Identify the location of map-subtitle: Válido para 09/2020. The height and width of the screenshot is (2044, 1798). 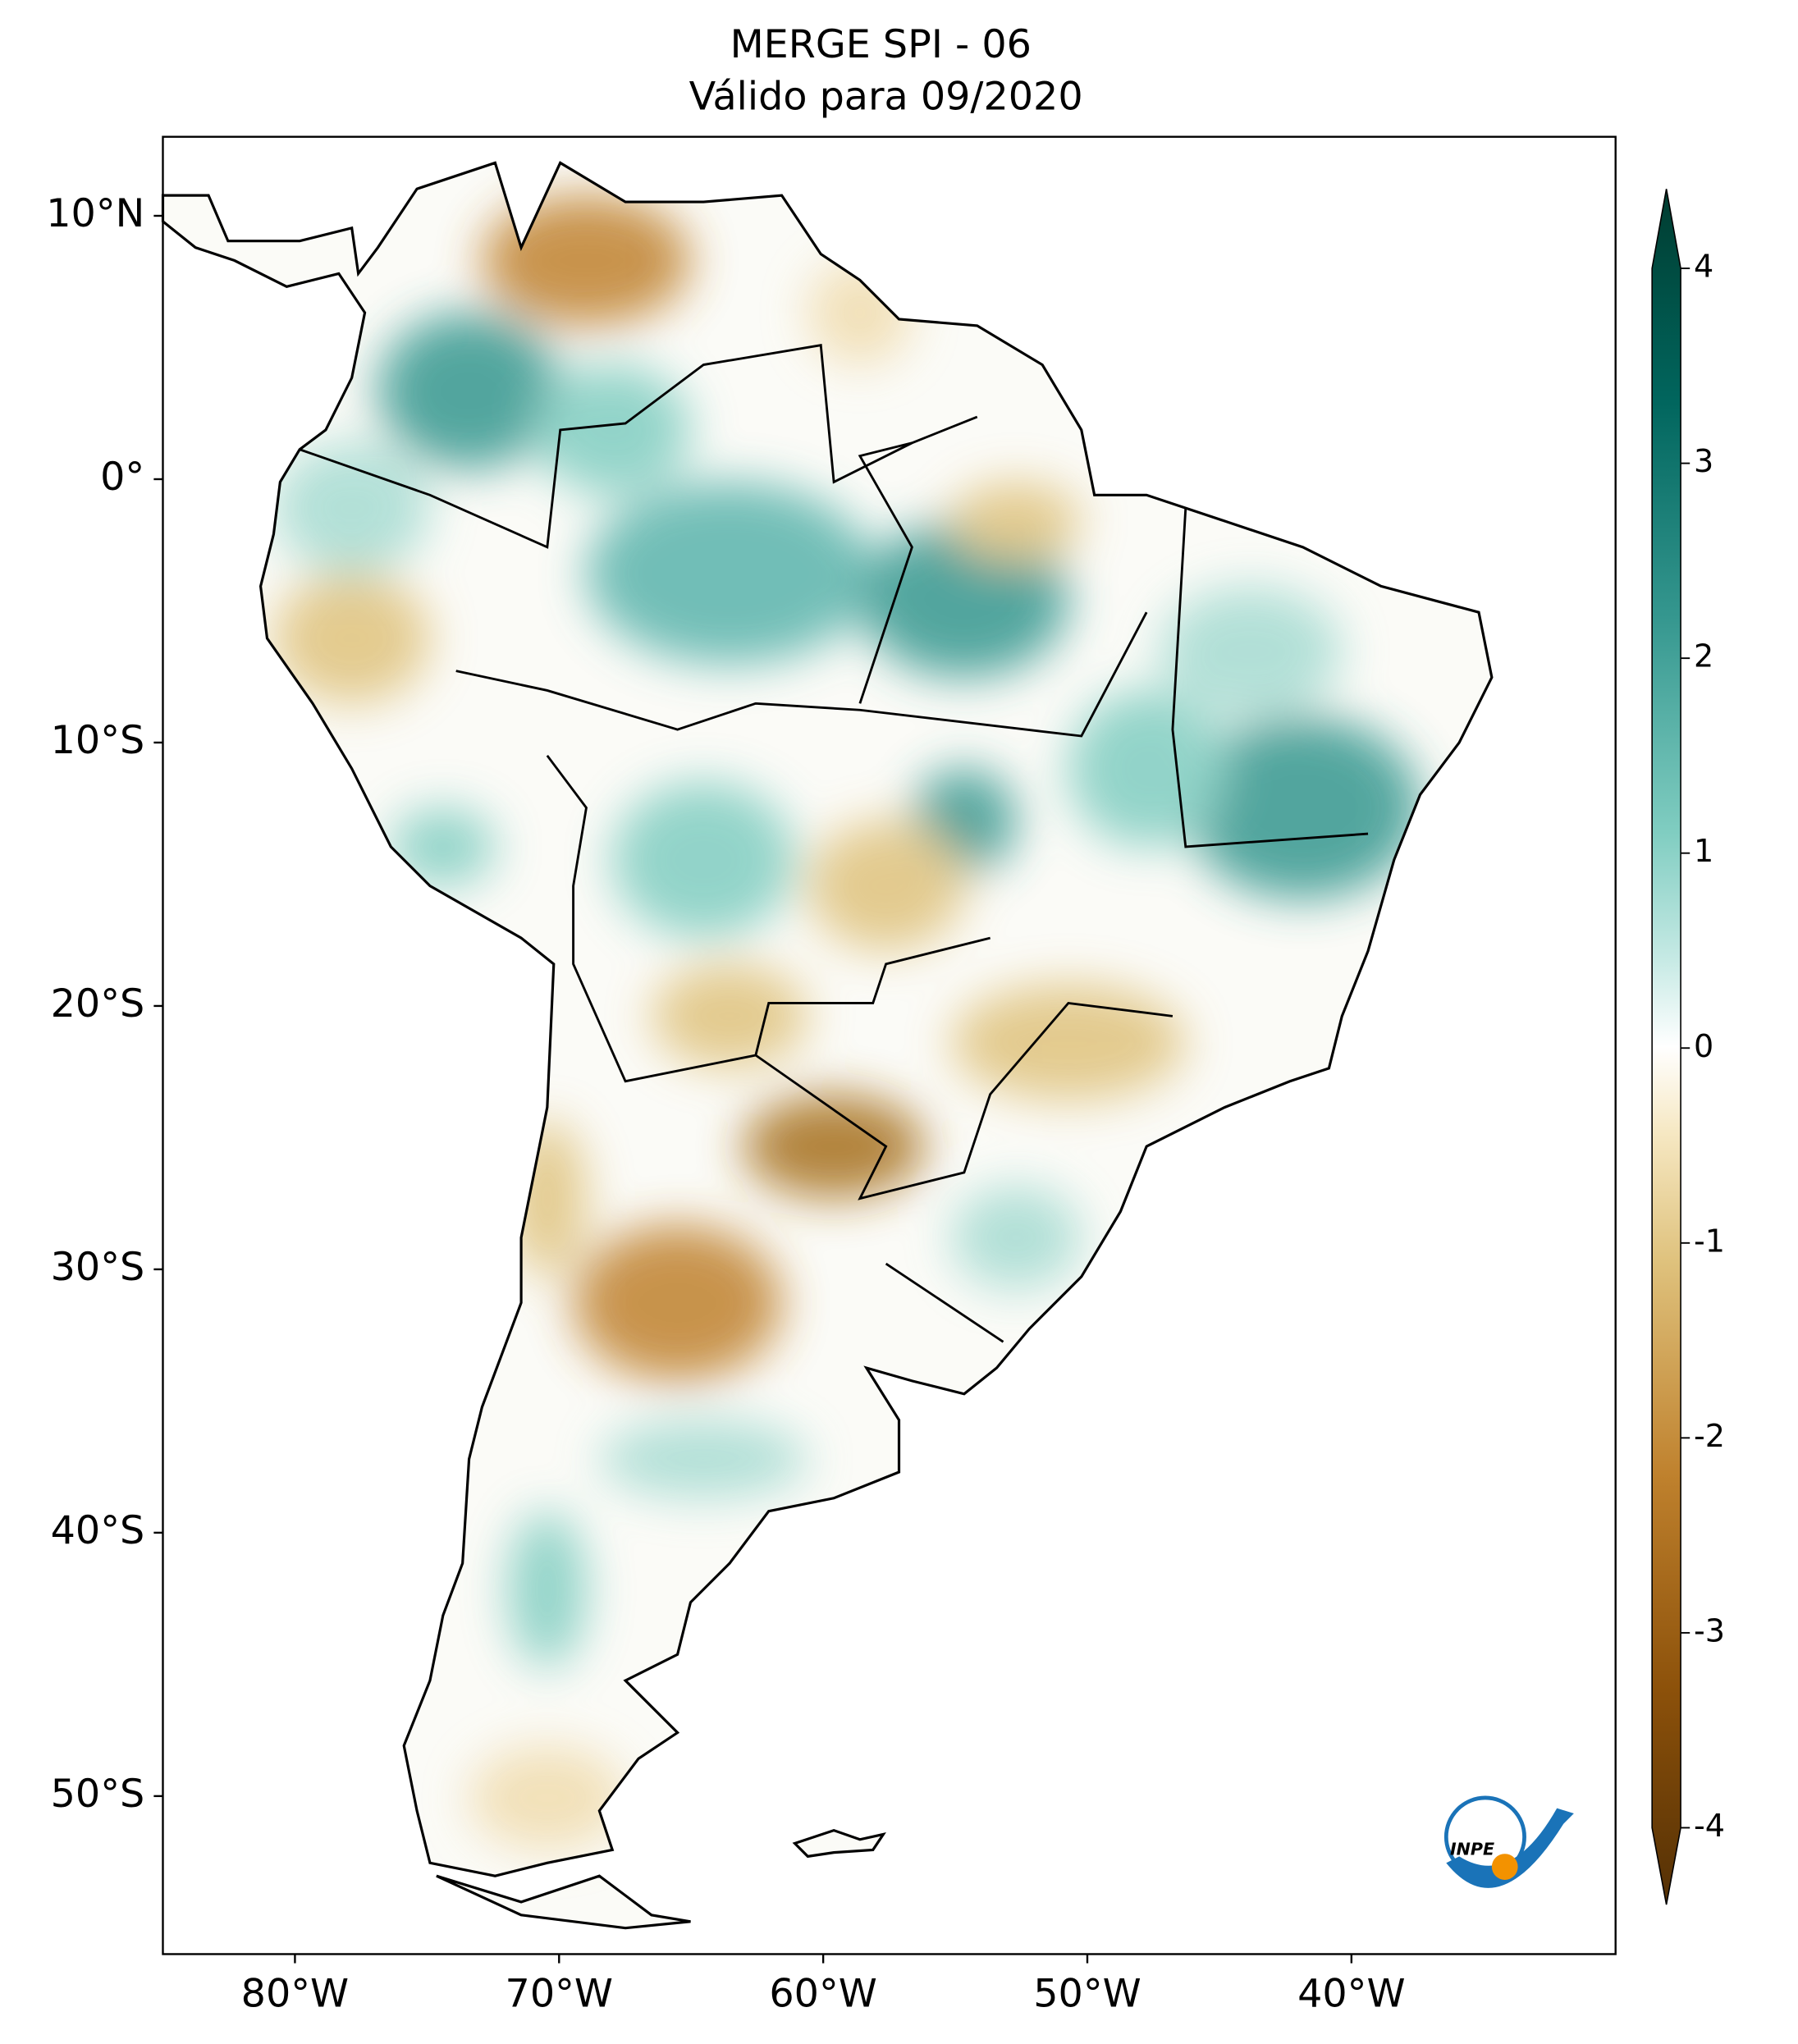
(886, 97).